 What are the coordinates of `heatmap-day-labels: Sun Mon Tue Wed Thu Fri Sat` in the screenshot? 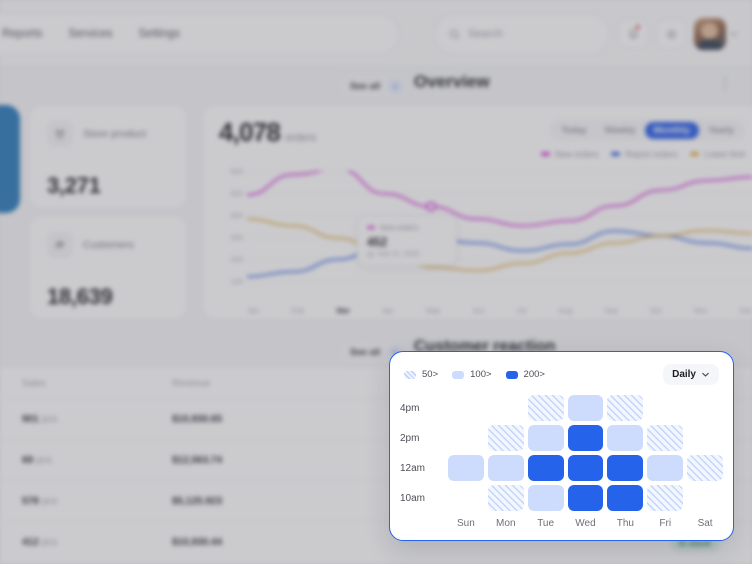 It's located at (561, 523).